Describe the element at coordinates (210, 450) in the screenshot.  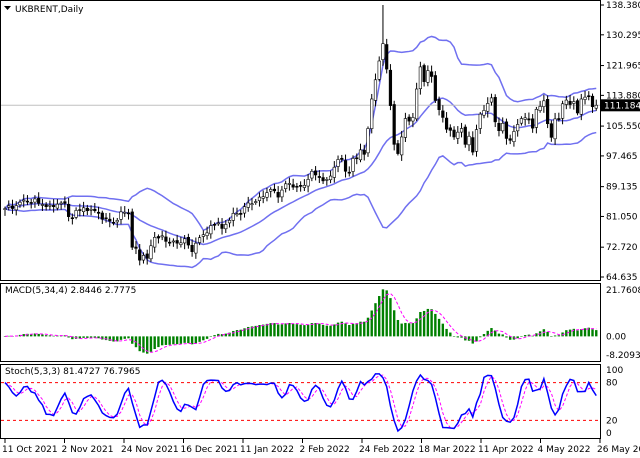
I see `date-tick-label: 16 Dec 2021` at that location.